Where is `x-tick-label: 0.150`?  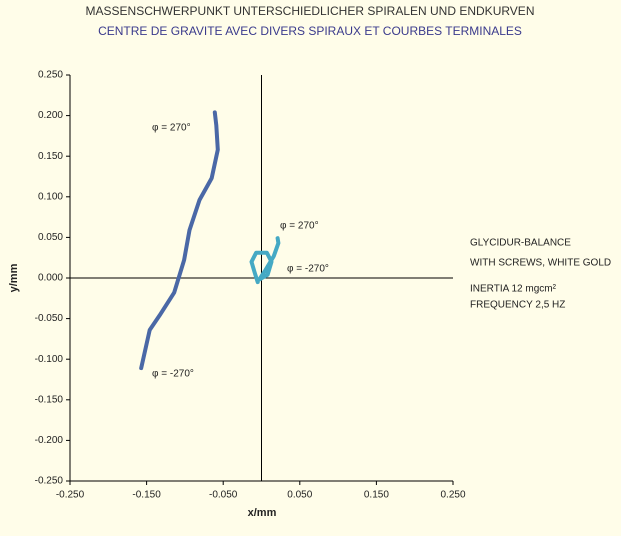
x-tick-label: 0.150 is located at coordinates (376, 495).